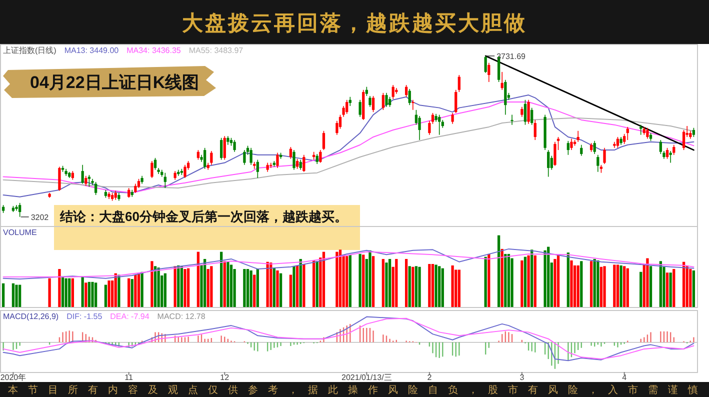 The width and height of the screenshot is (709, 397). Describe the element at coordinates (115, 82) in the screenshot. I see `annotation: 04月22日上证日K线图` at that location.